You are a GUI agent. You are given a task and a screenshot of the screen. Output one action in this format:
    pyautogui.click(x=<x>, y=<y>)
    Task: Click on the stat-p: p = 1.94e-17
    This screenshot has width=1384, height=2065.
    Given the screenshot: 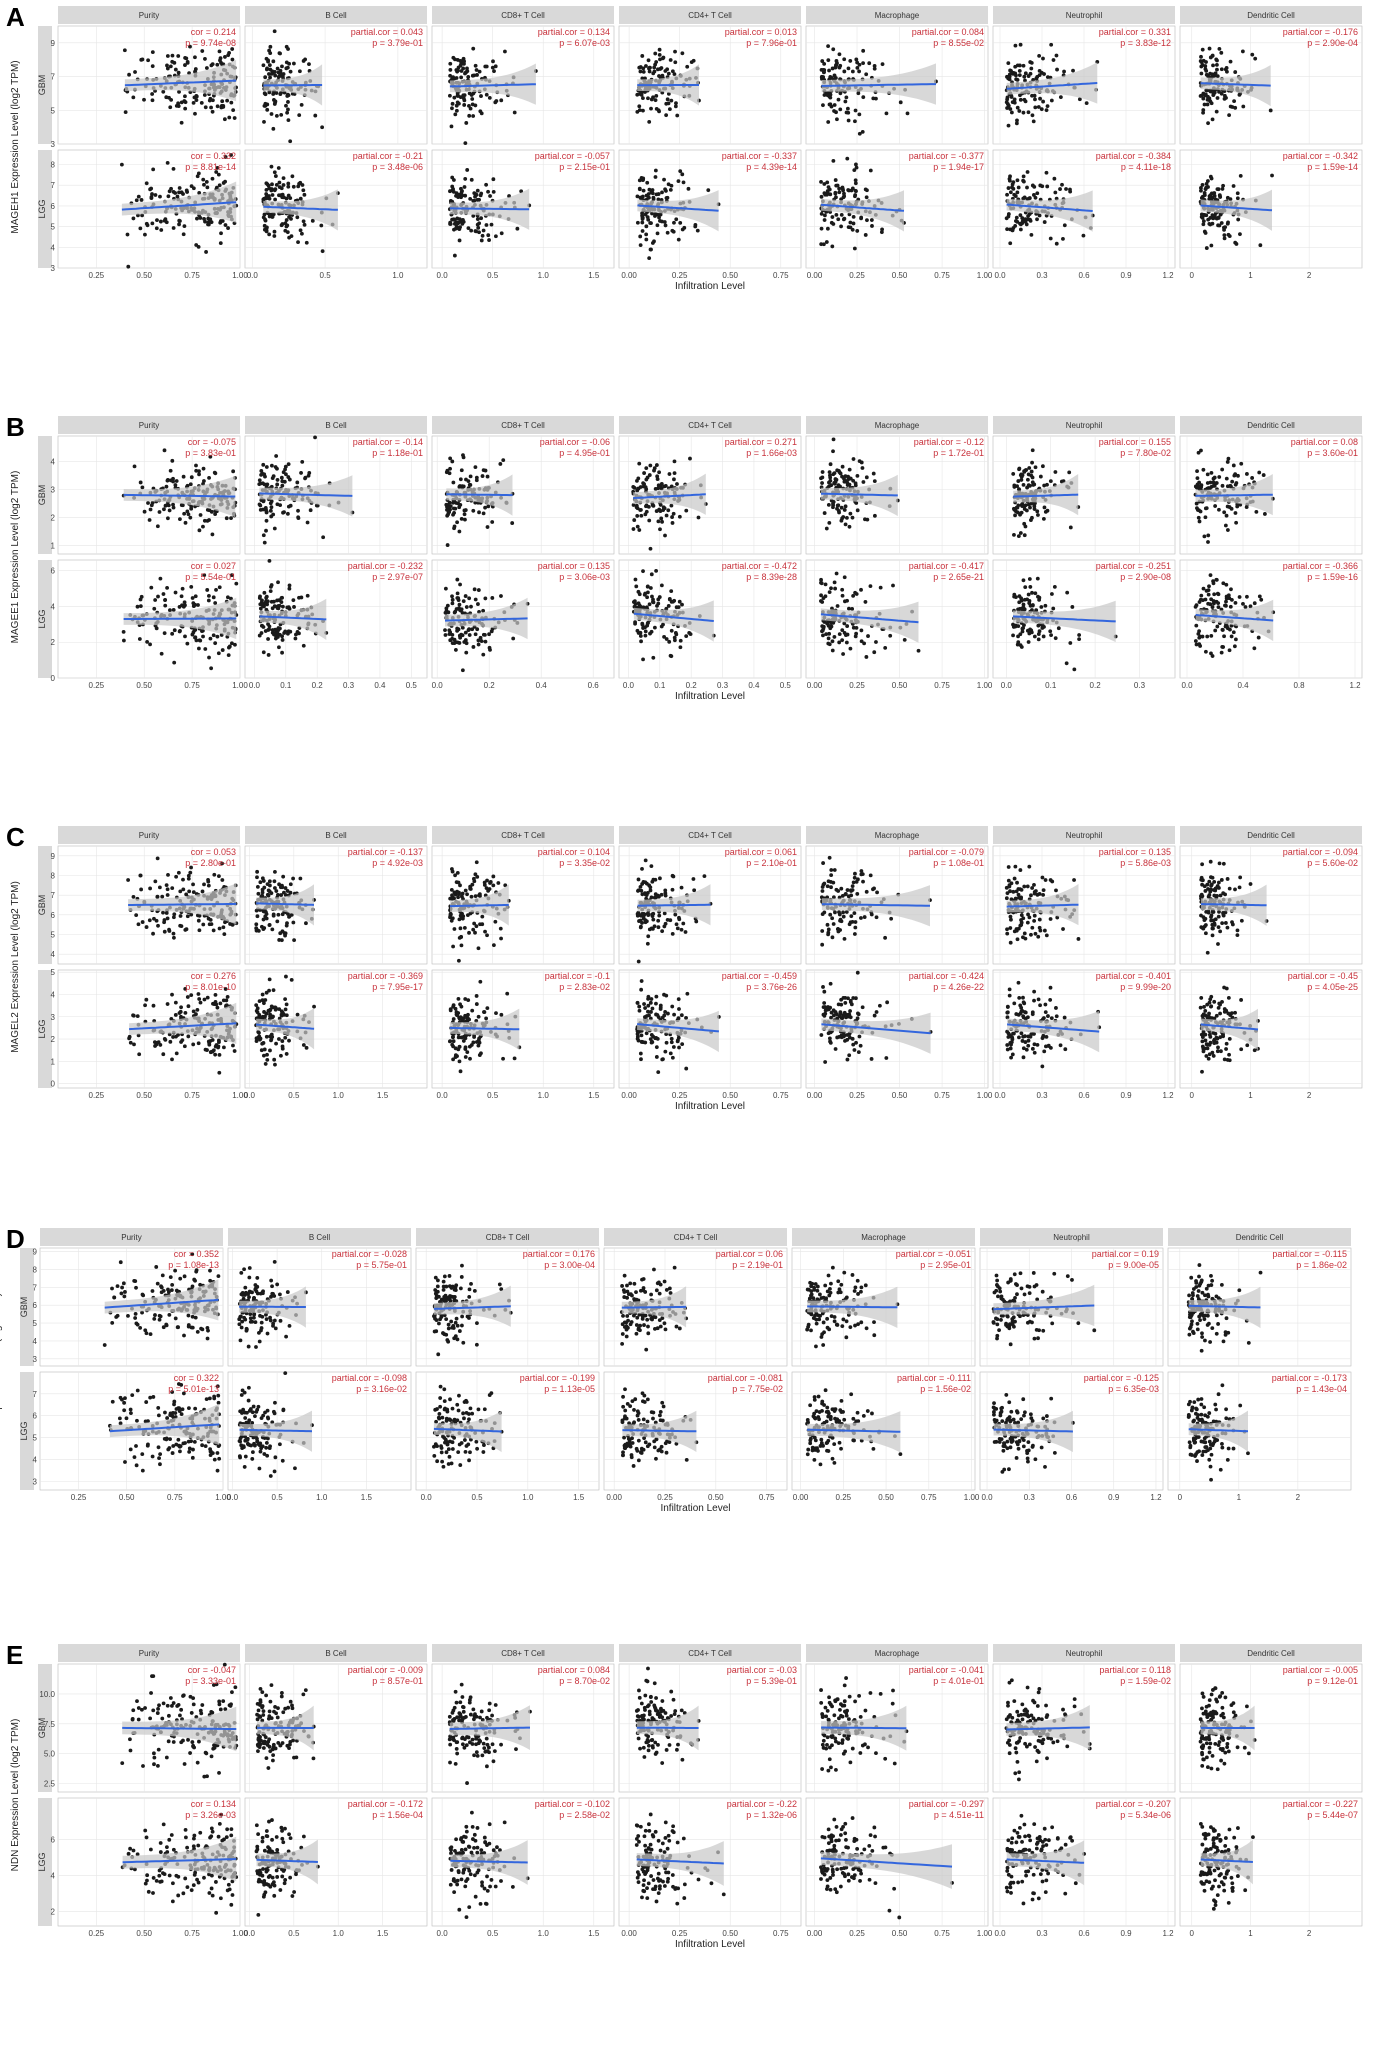 What is the action you would take?
    pyautogui.click(x=958, y=167)
    